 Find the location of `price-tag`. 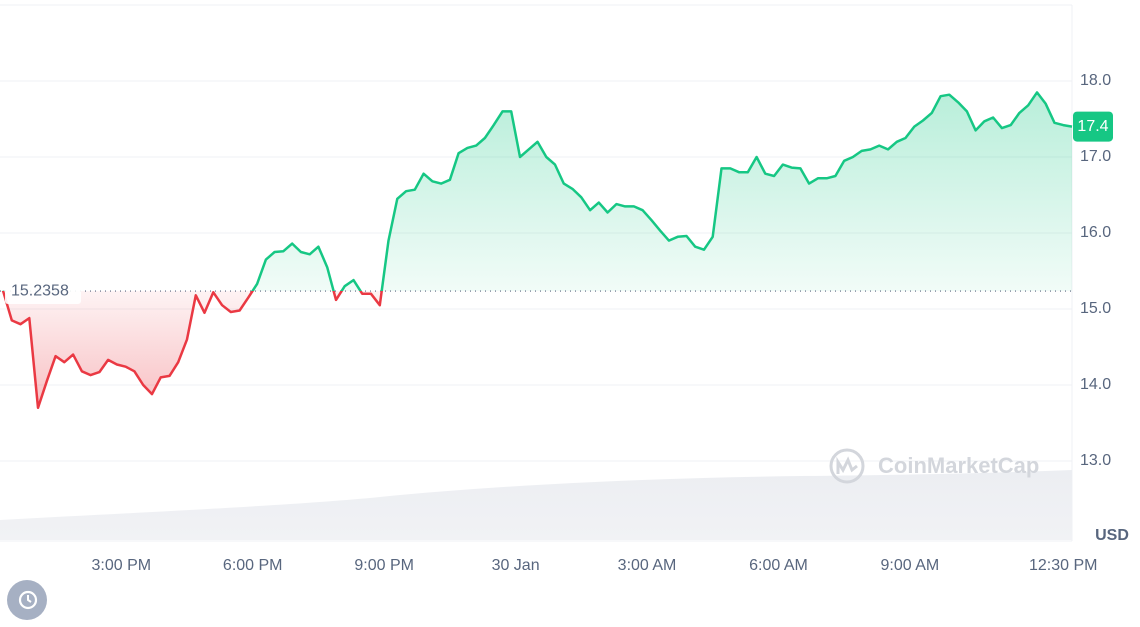

price-tag is located at coordinates (1093, 126).